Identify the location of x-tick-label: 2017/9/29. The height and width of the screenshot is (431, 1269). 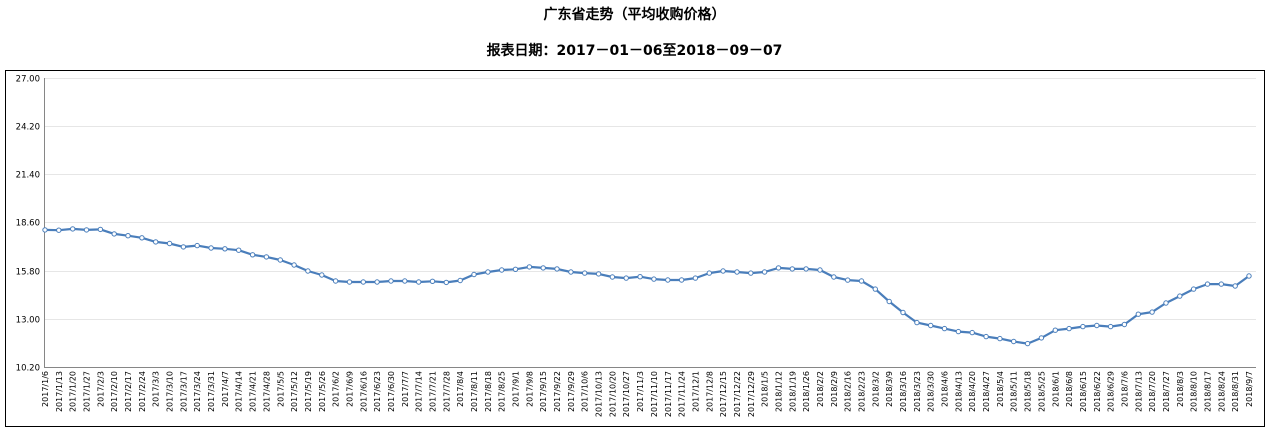
(571, 391).